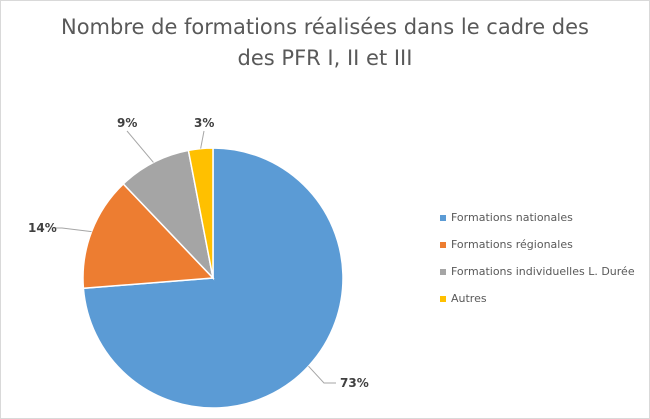 This screenshot has height=419, width=650. Describe the element at coordinates (537, 298) in the screenshot. I see `legend-item: Autres` at that location.